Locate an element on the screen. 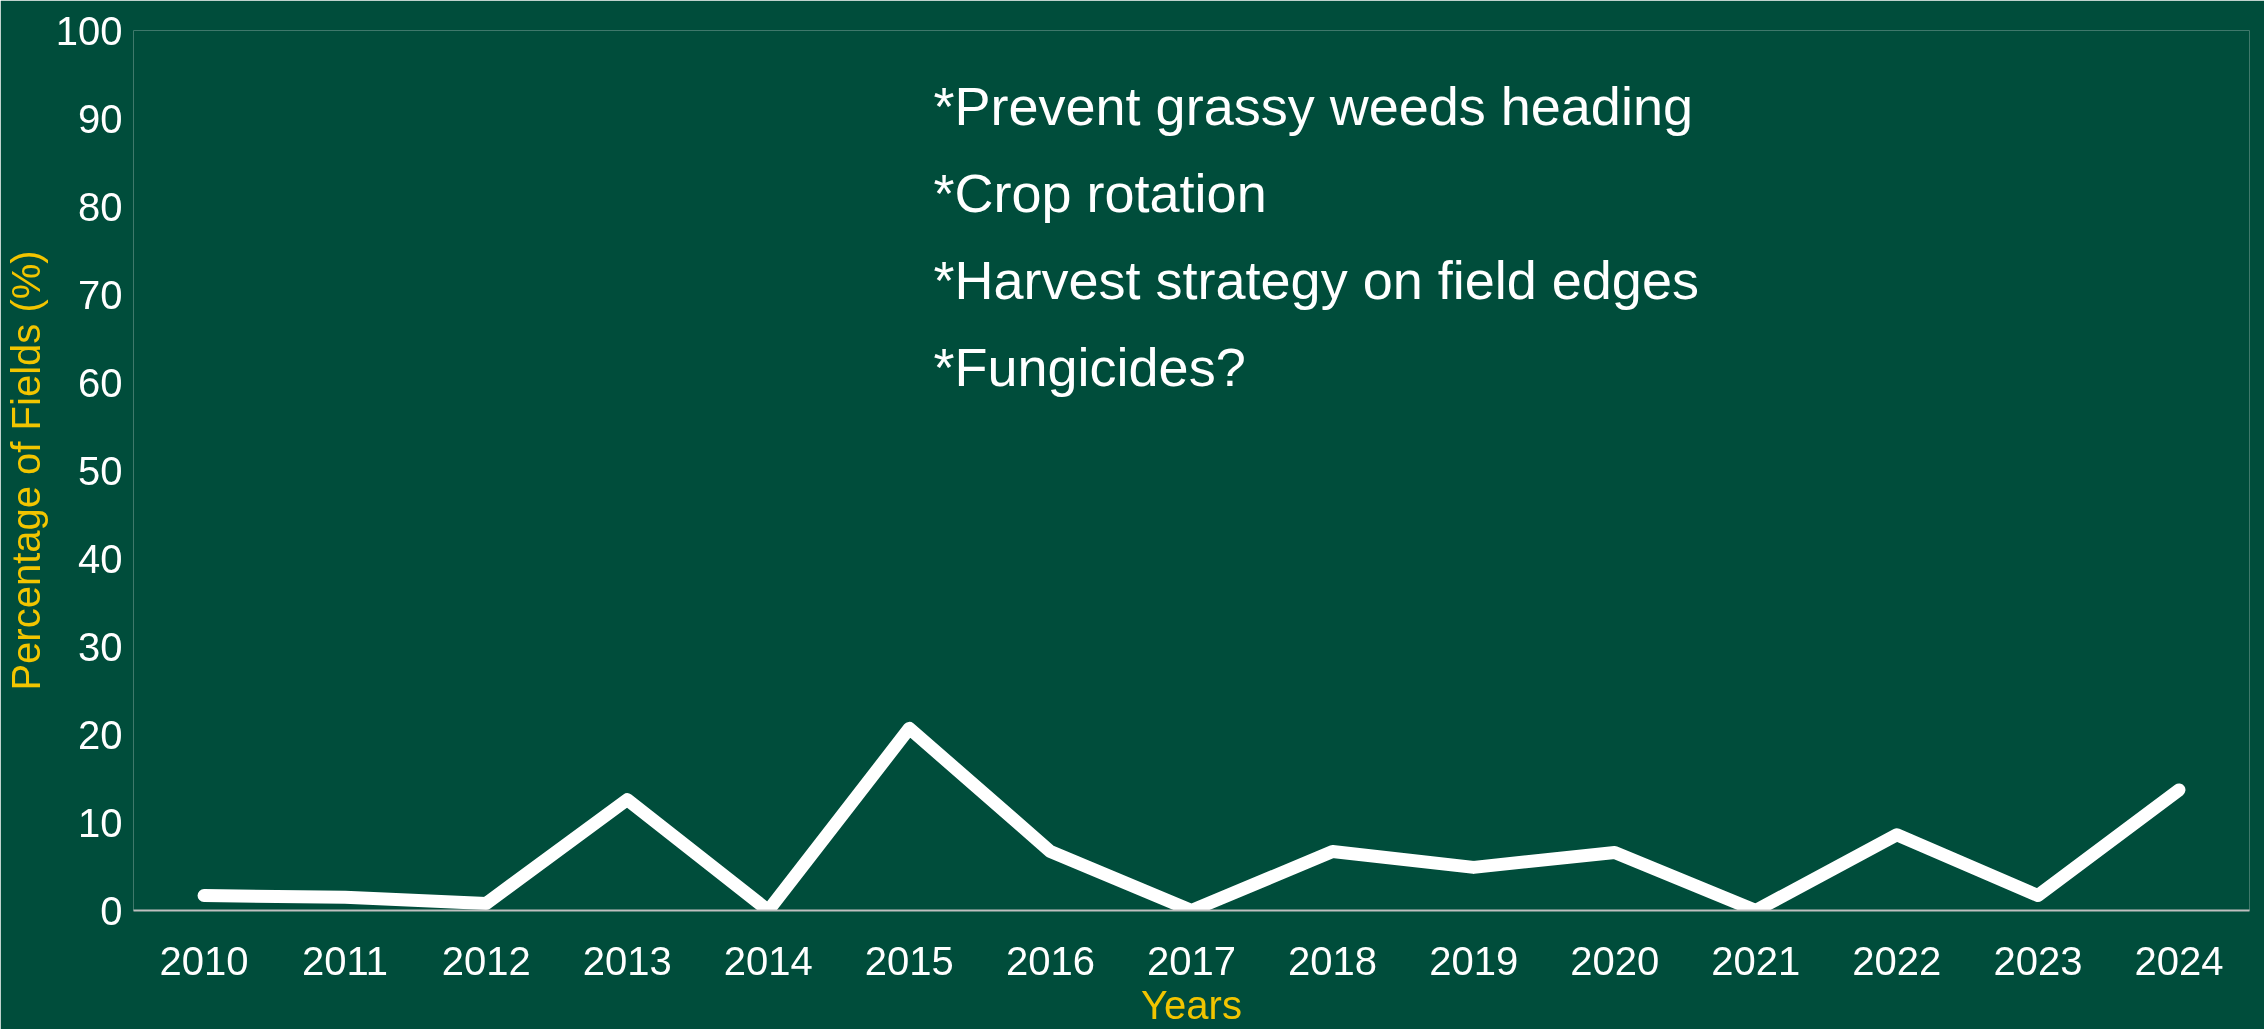  y-tick-label: 20 is located at coordinates (100, 734).